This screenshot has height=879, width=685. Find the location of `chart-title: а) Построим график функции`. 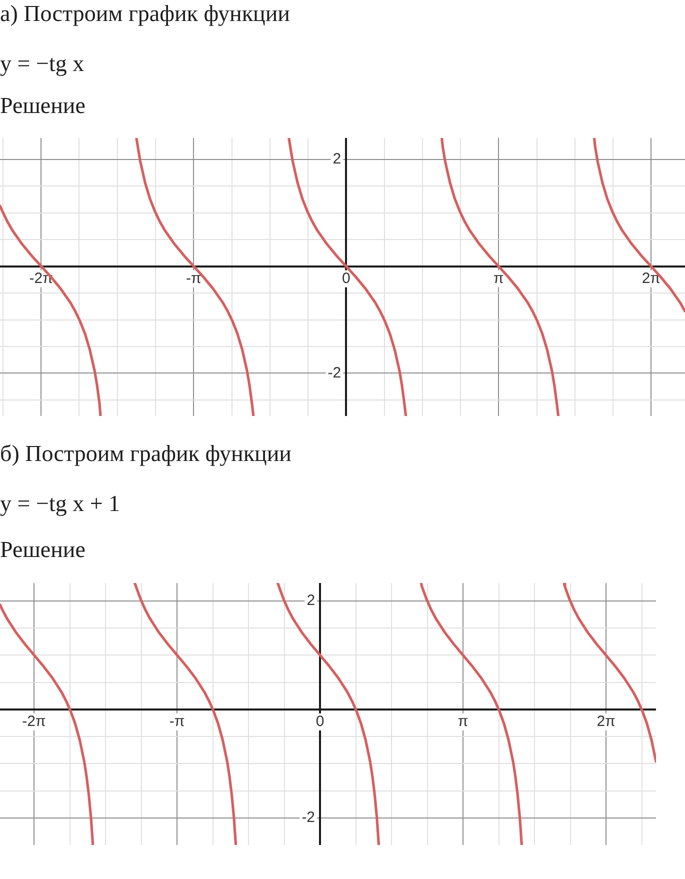

chart-title: а) Построим график функции is located at coordinates (145, 14).